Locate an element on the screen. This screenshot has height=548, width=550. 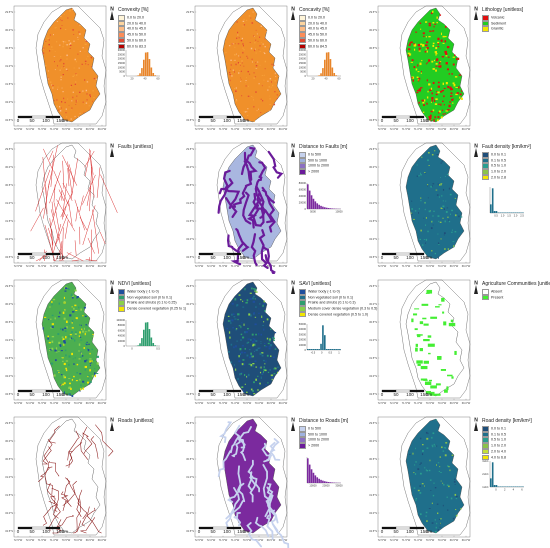
legend-swatch is located at coordinates (485, 23).